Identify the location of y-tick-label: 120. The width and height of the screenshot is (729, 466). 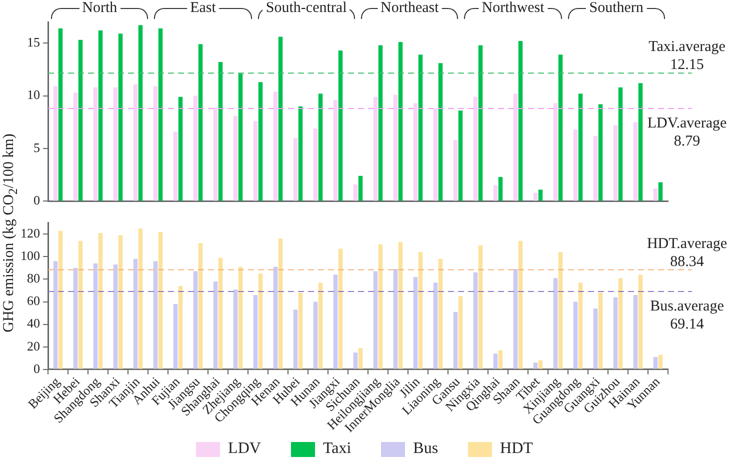
(30, 233).